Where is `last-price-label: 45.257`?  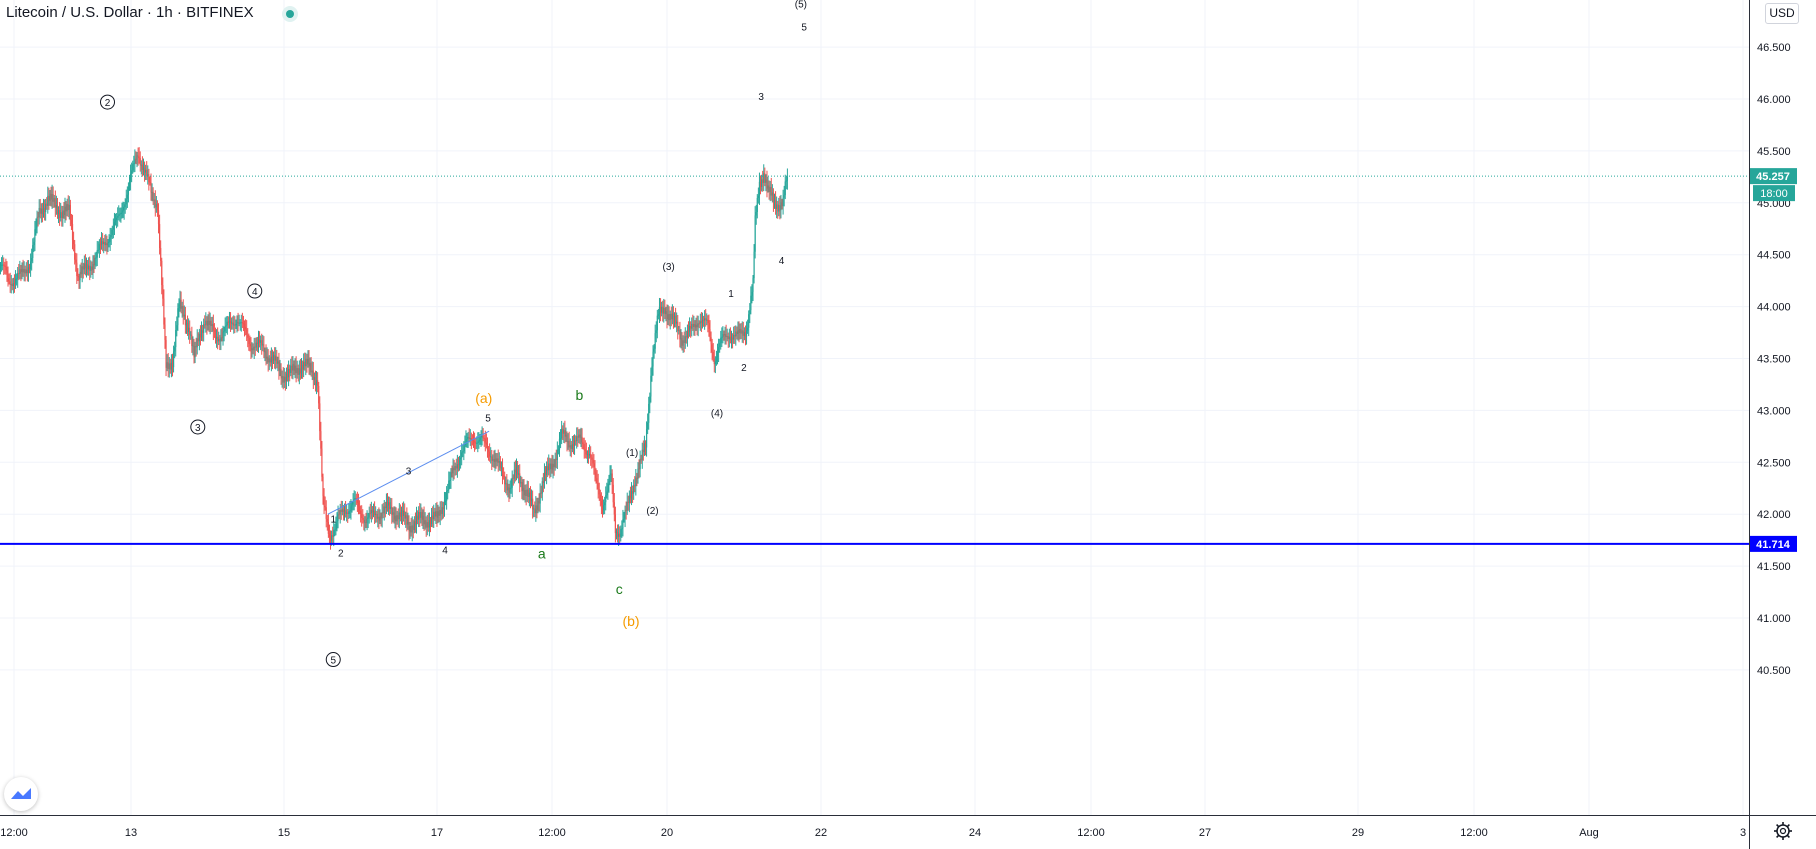 last-price-label: 45.257 is located at coordinates (1773, 177).